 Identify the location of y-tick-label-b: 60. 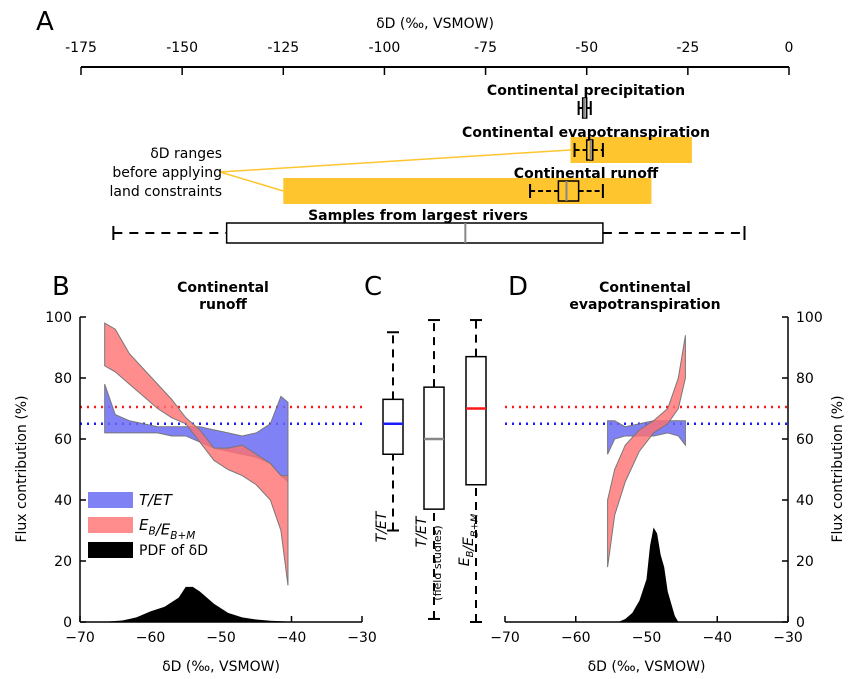
(63, 440).